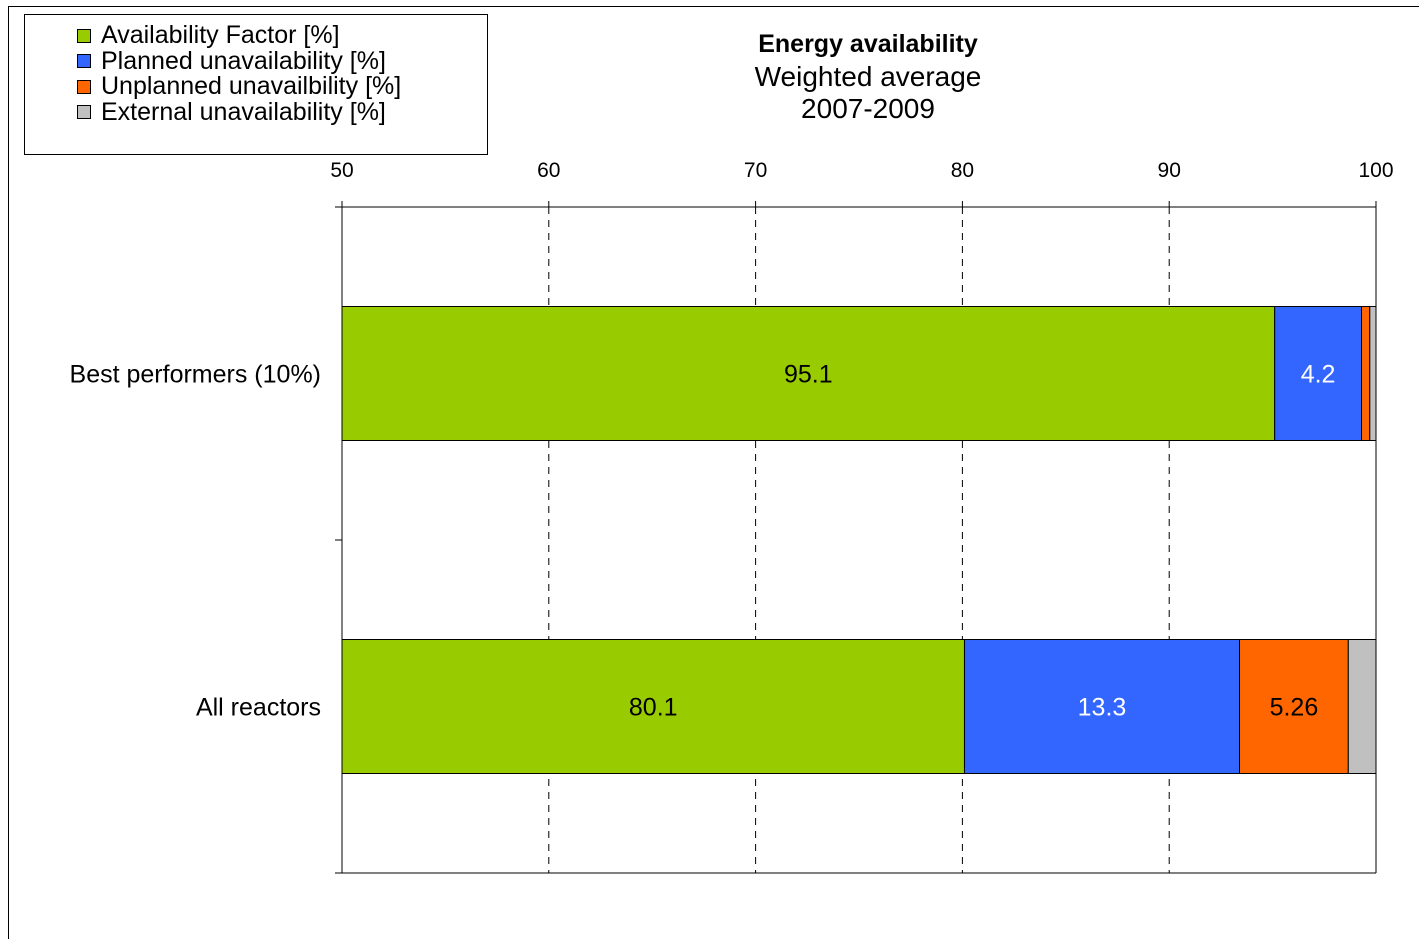  Describe the element at coordinates (195, 375) in the screenshot. I see `category-label: Best performers (10%)` at that location.